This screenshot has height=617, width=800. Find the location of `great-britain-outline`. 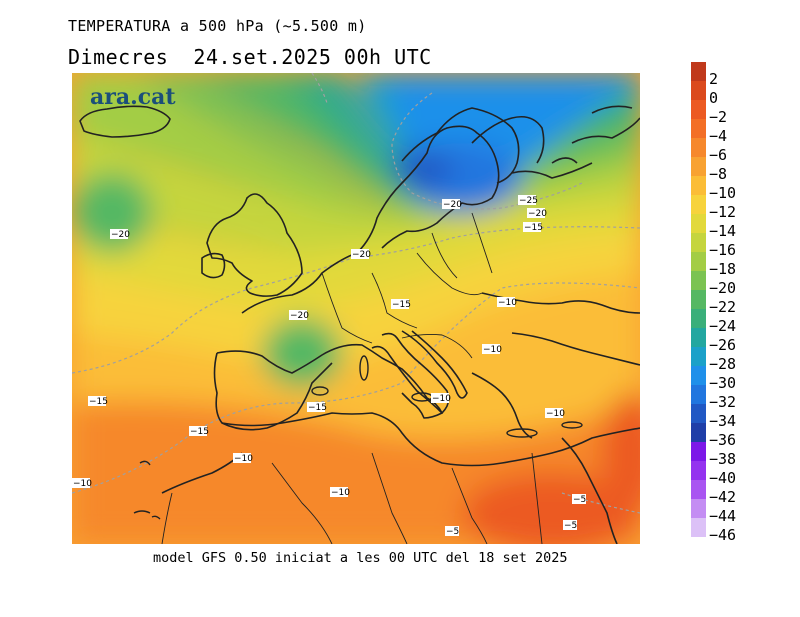

great-britain-outline is located at coordinates (254, 245).